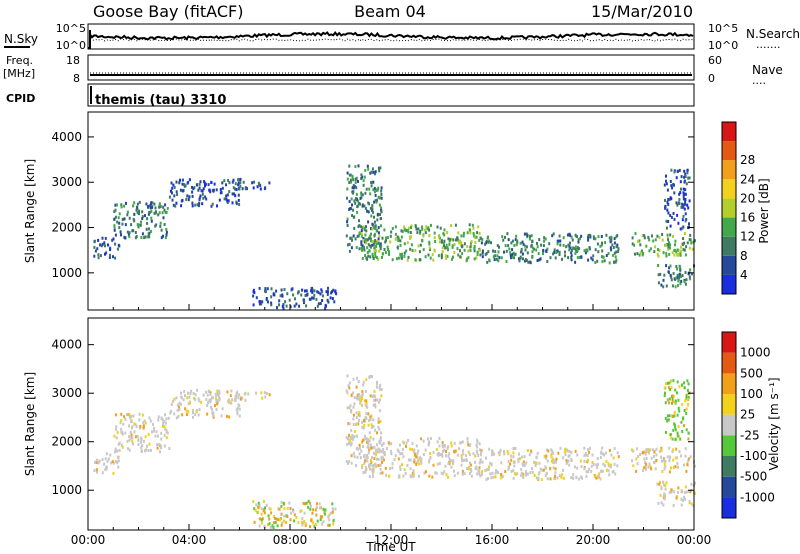 The width and height of the screenshot is (800, 554). What do you see at coordinates (729, 363) in the screenshot?
I see `colorbar-swatch` at bounding box center [729, 363].